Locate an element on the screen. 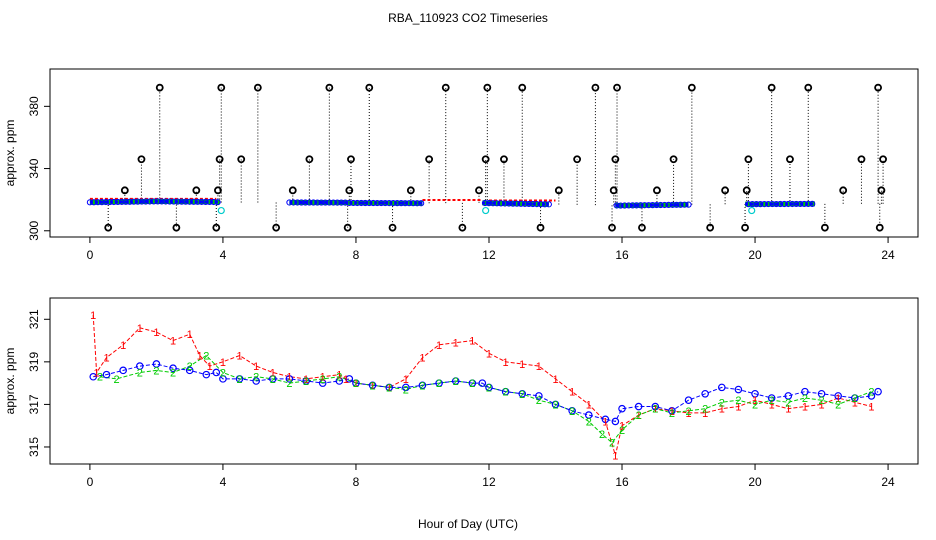 The width and height of the screenshot is (936, 540). top-y-axis-label: approx. ppm is located at coordinates (10, 153).